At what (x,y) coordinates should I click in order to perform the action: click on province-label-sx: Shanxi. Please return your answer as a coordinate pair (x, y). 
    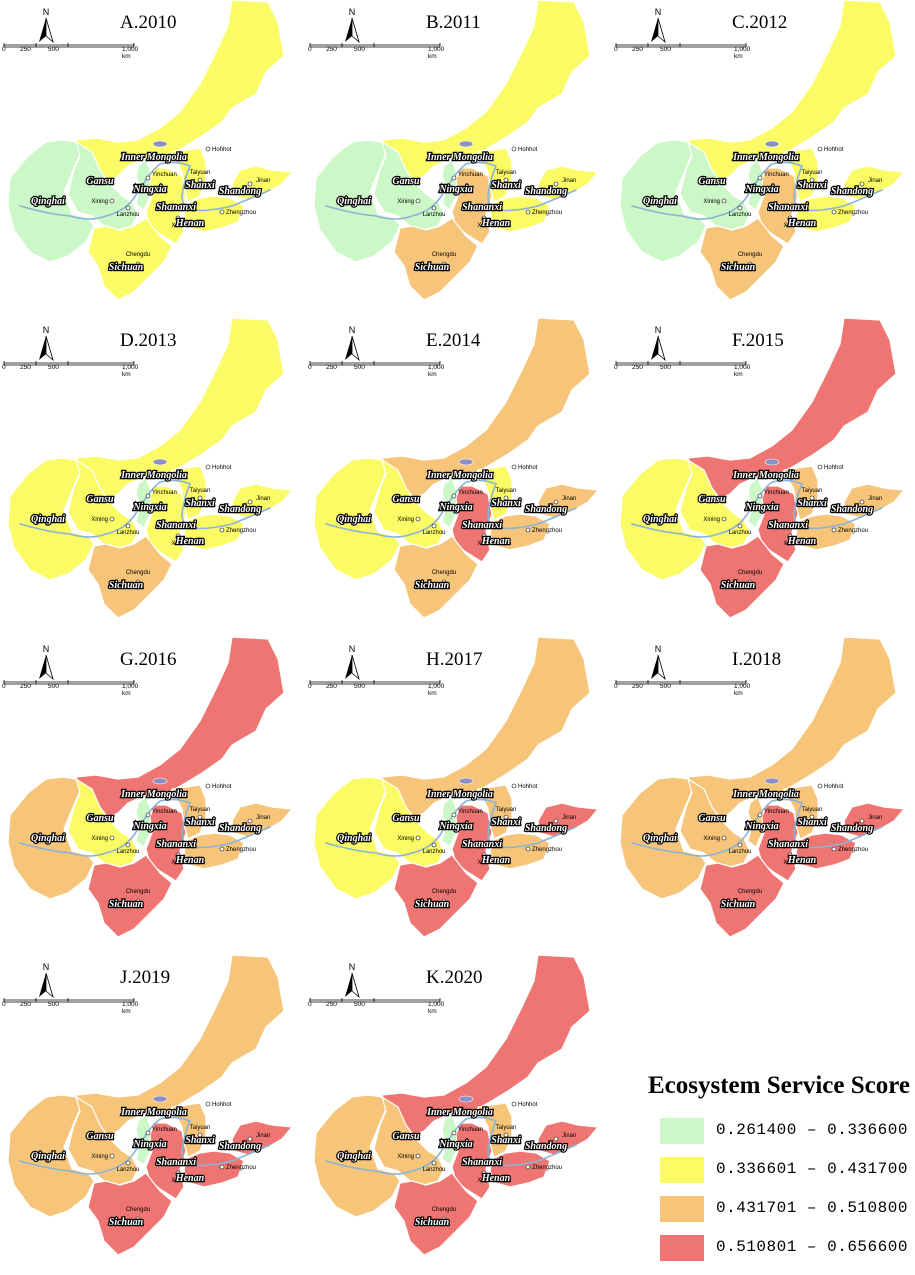
    Looking at the image, I should click on (200, 822).